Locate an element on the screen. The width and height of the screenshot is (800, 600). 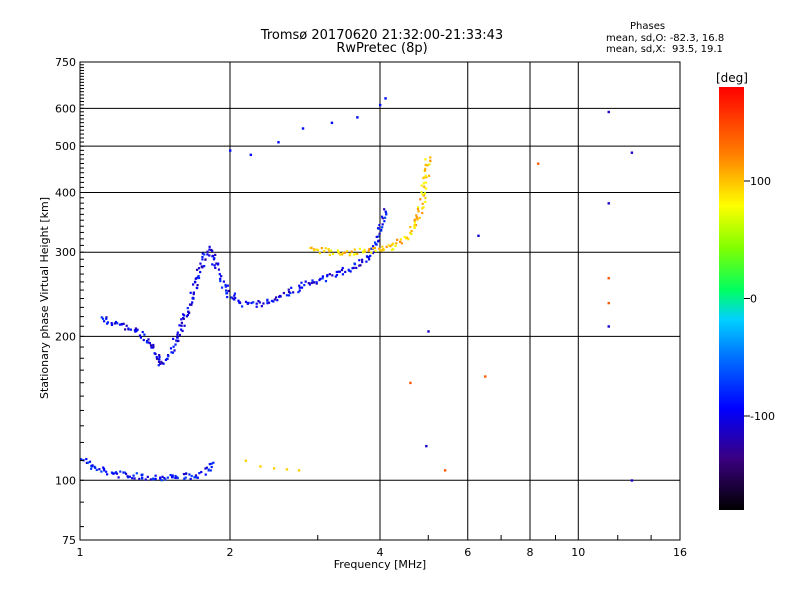
y-tick-label: 400 is located at coordinates (65, 192).